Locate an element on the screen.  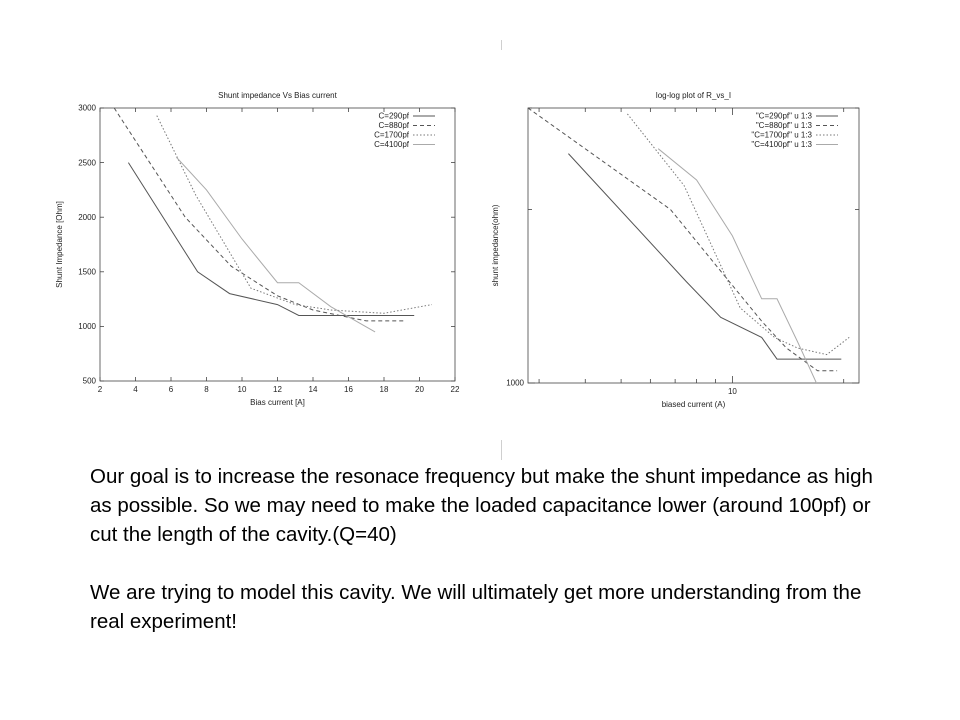
left-chart-x-tick-label: 14 is located at coordinates (313, 389).